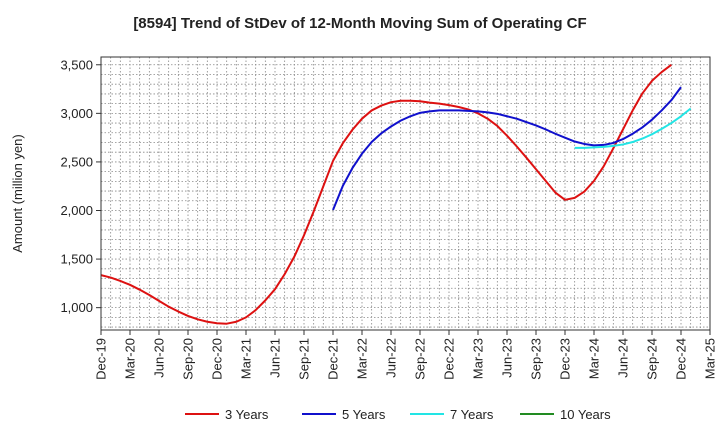 The height and width of the screenshot is (440, 720). What do you see at coordinates (17, 193) in the screenshot?
I see `y-axis-label: Amount (million yen)` at bounding box center [17, 193].